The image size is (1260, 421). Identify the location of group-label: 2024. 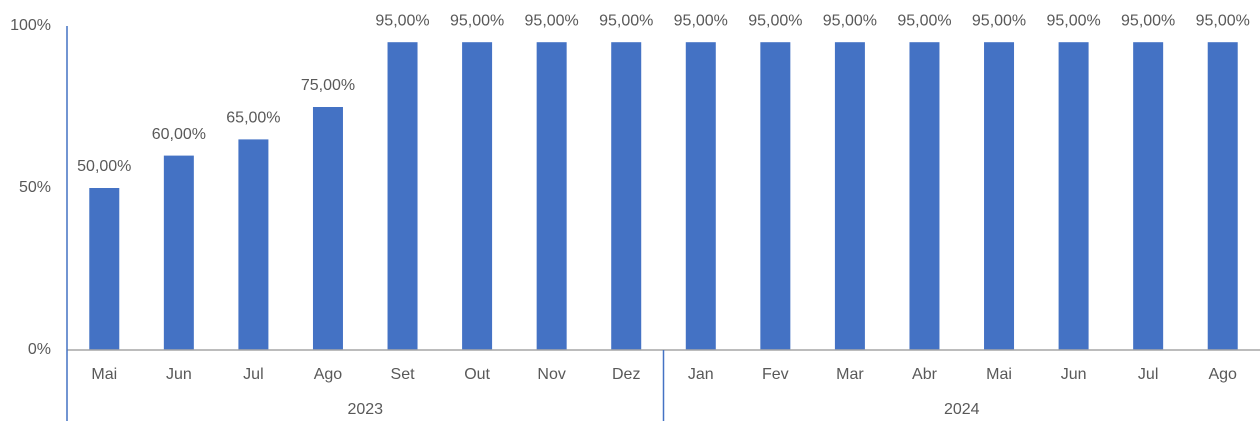
(962, 409).